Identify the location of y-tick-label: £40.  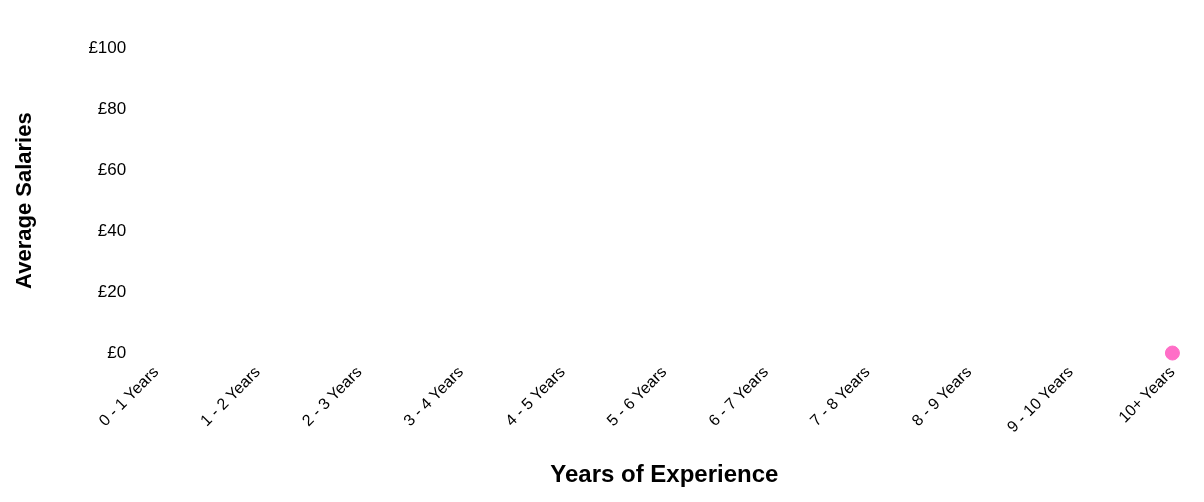
(112, 230).